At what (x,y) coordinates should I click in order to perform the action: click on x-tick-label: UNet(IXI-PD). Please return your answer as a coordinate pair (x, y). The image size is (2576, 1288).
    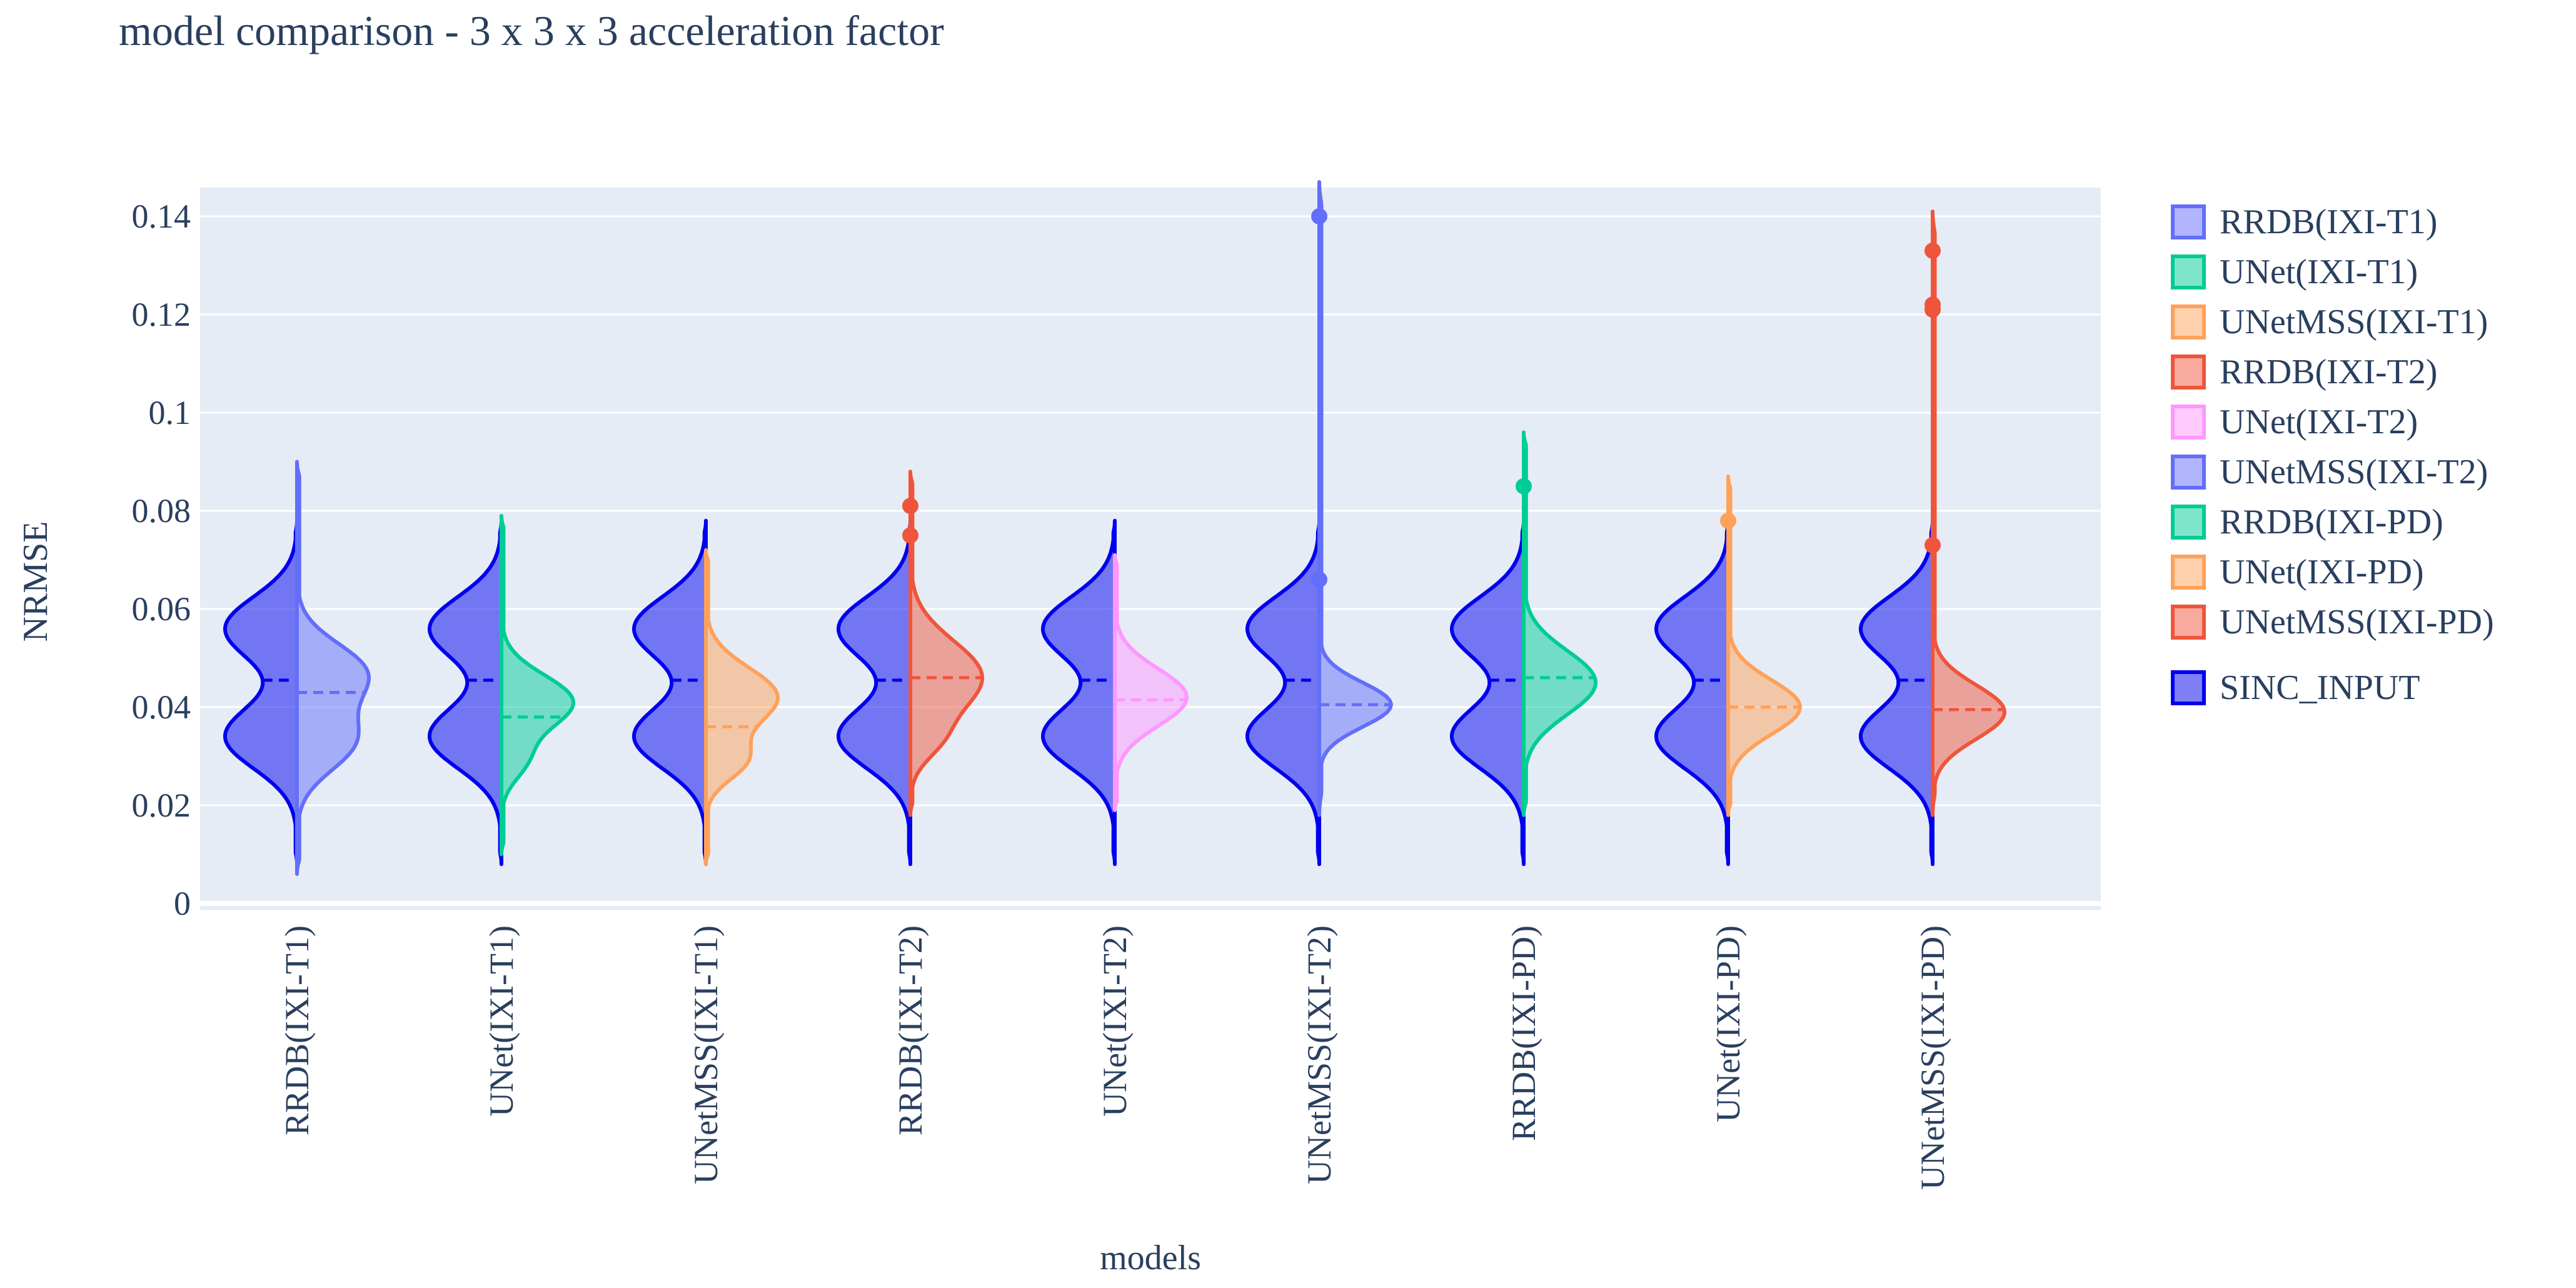
    Looking at the image, I should click on (1728, 1024).